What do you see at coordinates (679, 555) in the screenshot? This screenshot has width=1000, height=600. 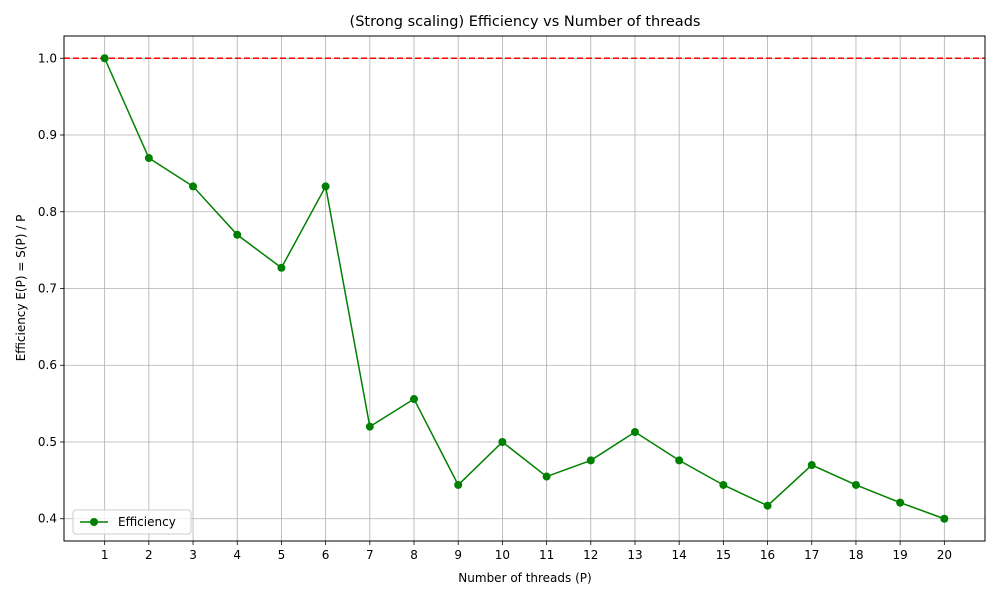 I see `x-tick-label: 14` at bounding box center [679, 555].